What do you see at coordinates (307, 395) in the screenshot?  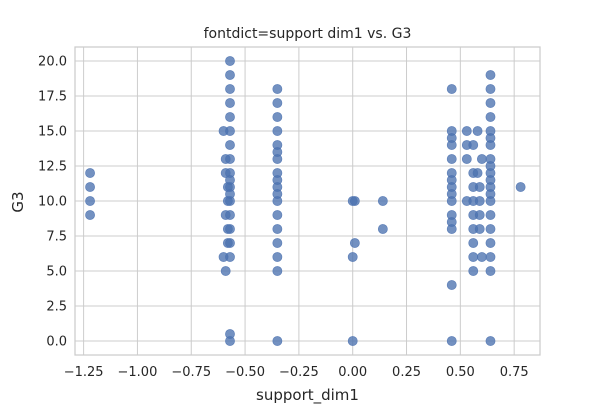 I see `x-axis-label: support_dim1` at bounding box center [307, 395].